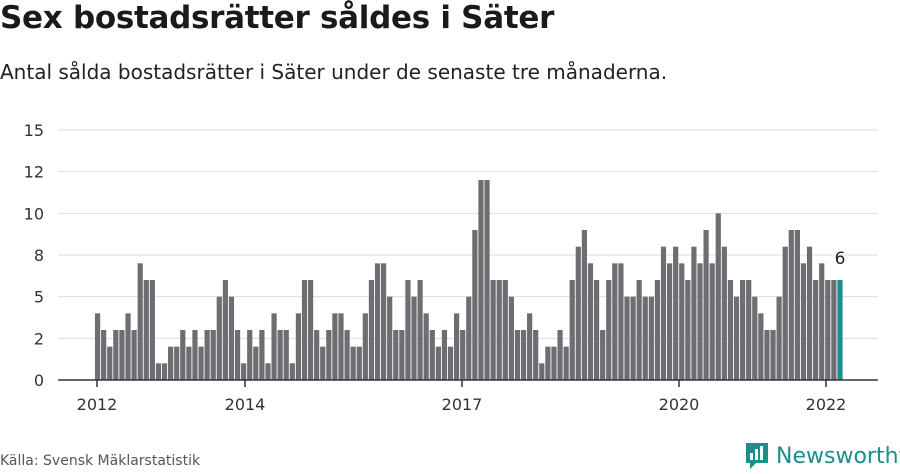  Describe the element at coordinates (245, 404) in the screenshot. I see `x-tick-label: 2014` at that location.